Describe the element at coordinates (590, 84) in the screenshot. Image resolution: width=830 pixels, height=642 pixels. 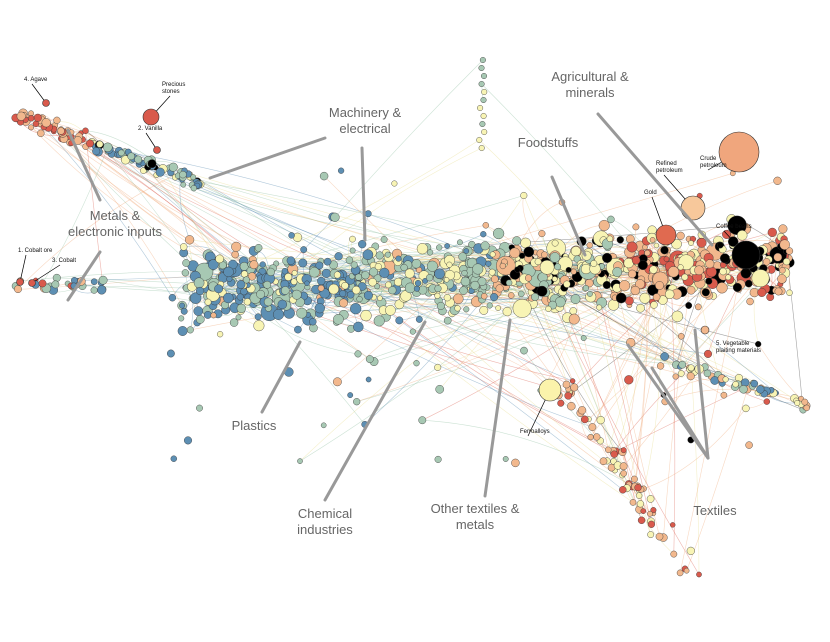
I see `cluster-label: Agricultural & minerals` at that location.